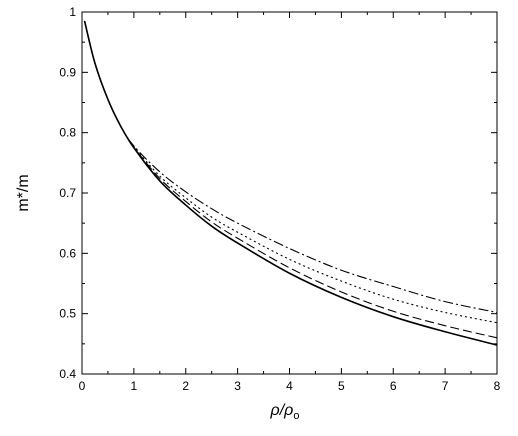 This screenshot has width=518, height=436. Describe the element at coordinates (282, 410) in the screenshot. I see `x-axis-label-main: ρ/ρ` at that location.